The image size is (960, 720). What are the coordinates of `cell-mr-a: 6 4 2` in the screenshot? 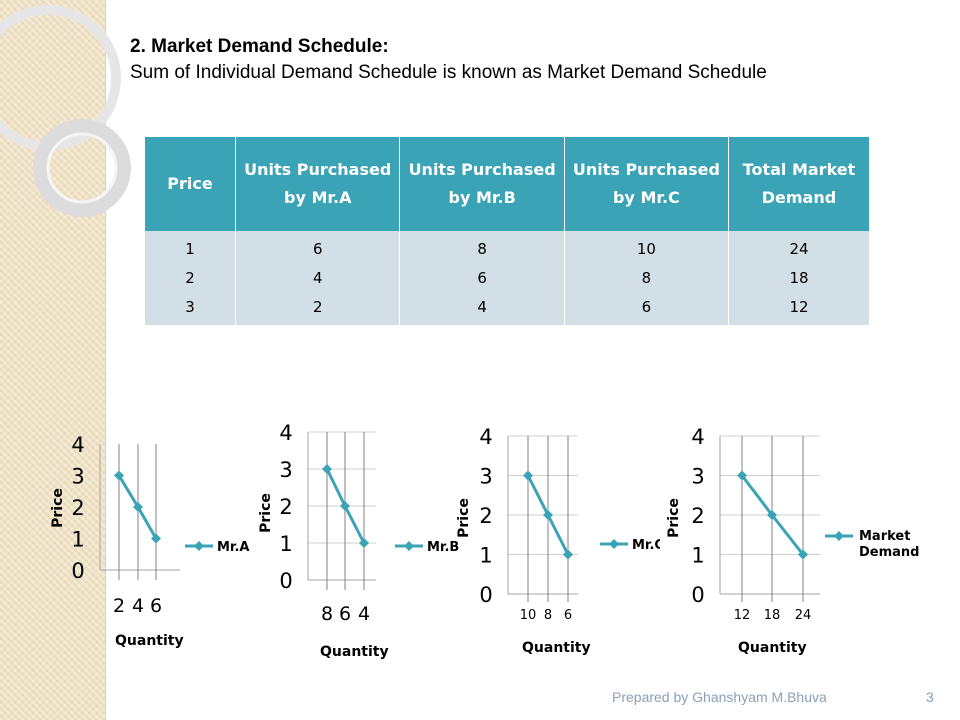 It's located at (318, 278).